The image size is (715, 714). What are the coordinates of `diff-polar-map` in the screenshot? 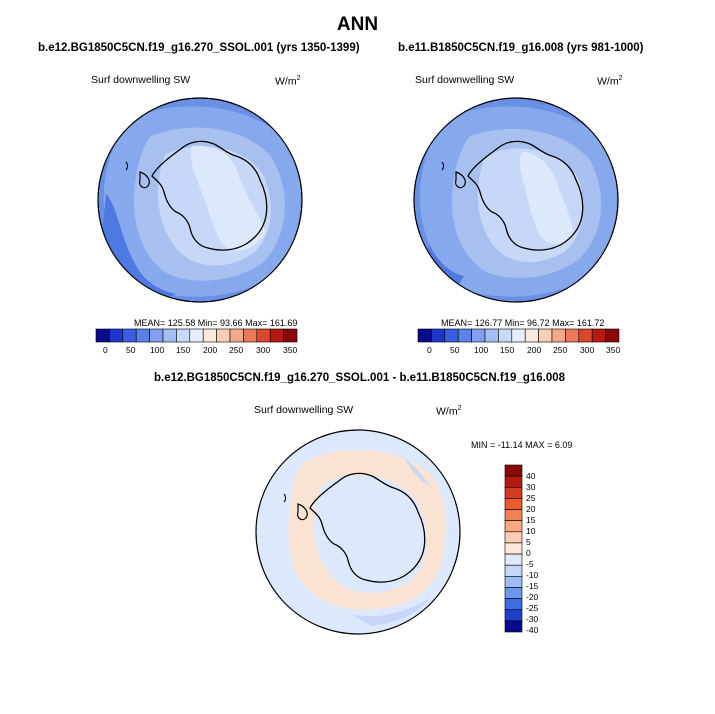 It's located at (358, 532).